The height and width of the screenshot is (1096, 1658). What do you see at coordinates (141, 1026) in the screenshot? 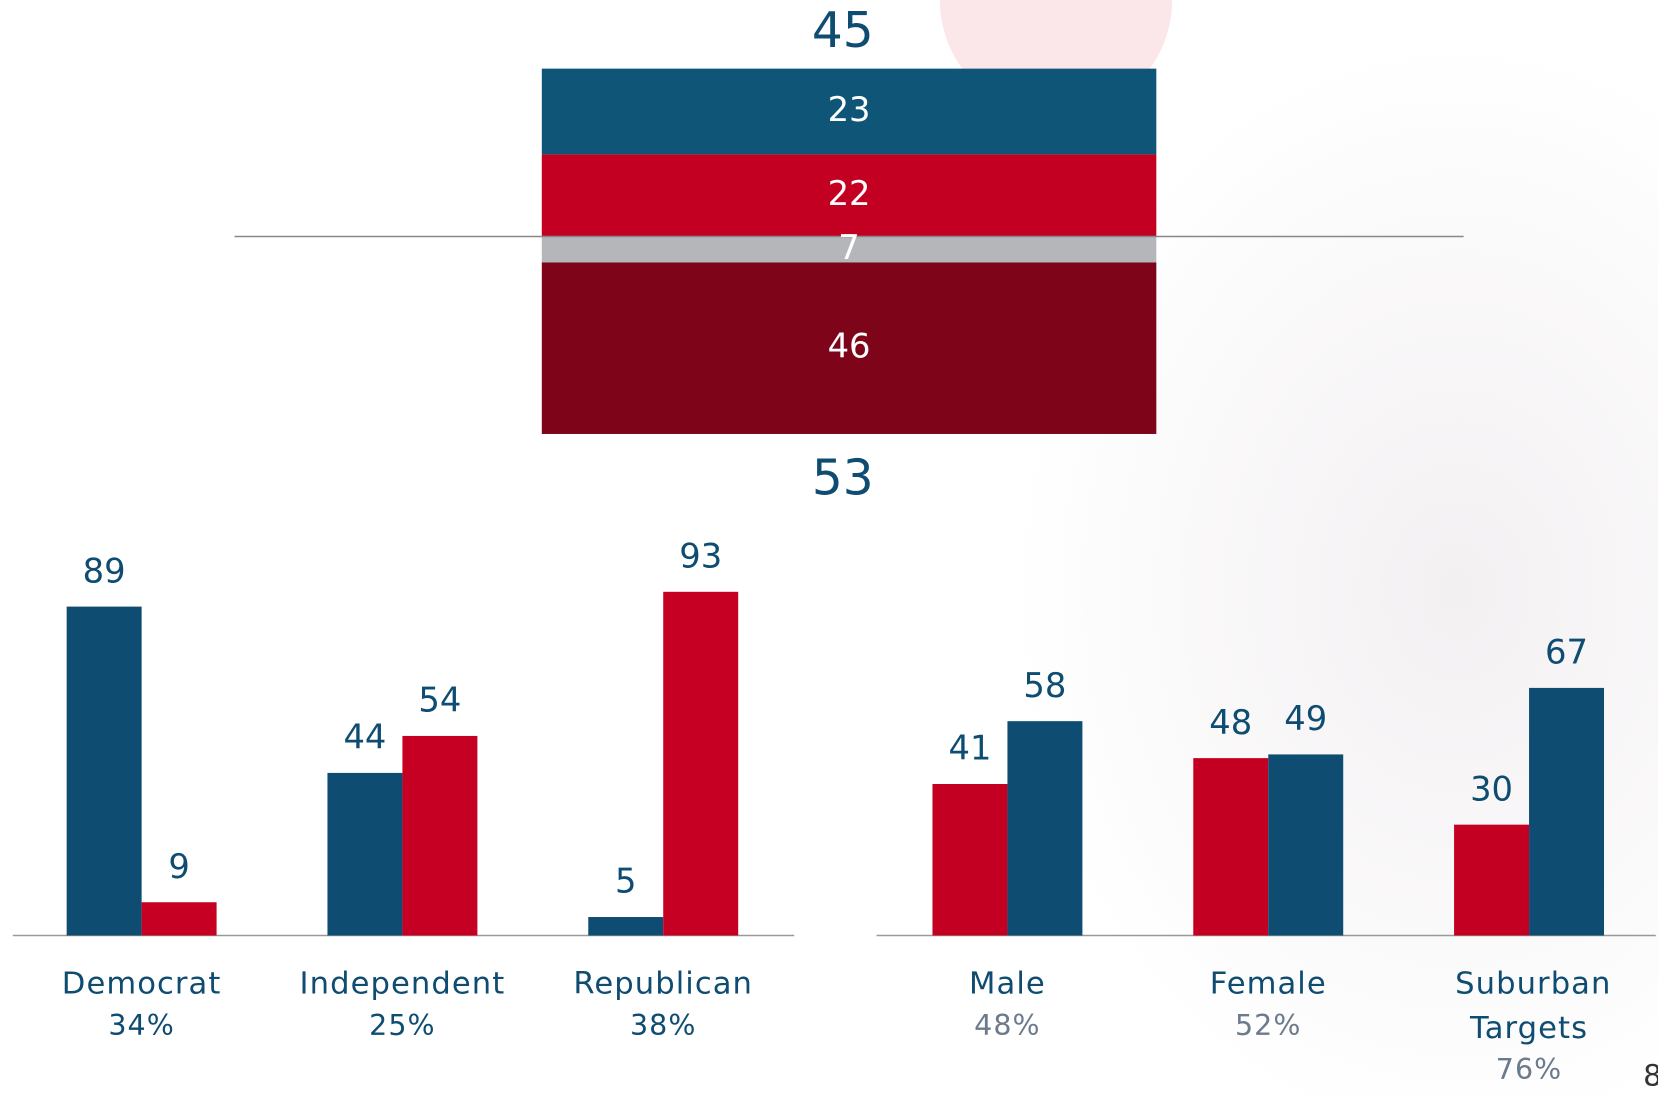
I see `category-share: 34%` at bounding box center [141, 1026].